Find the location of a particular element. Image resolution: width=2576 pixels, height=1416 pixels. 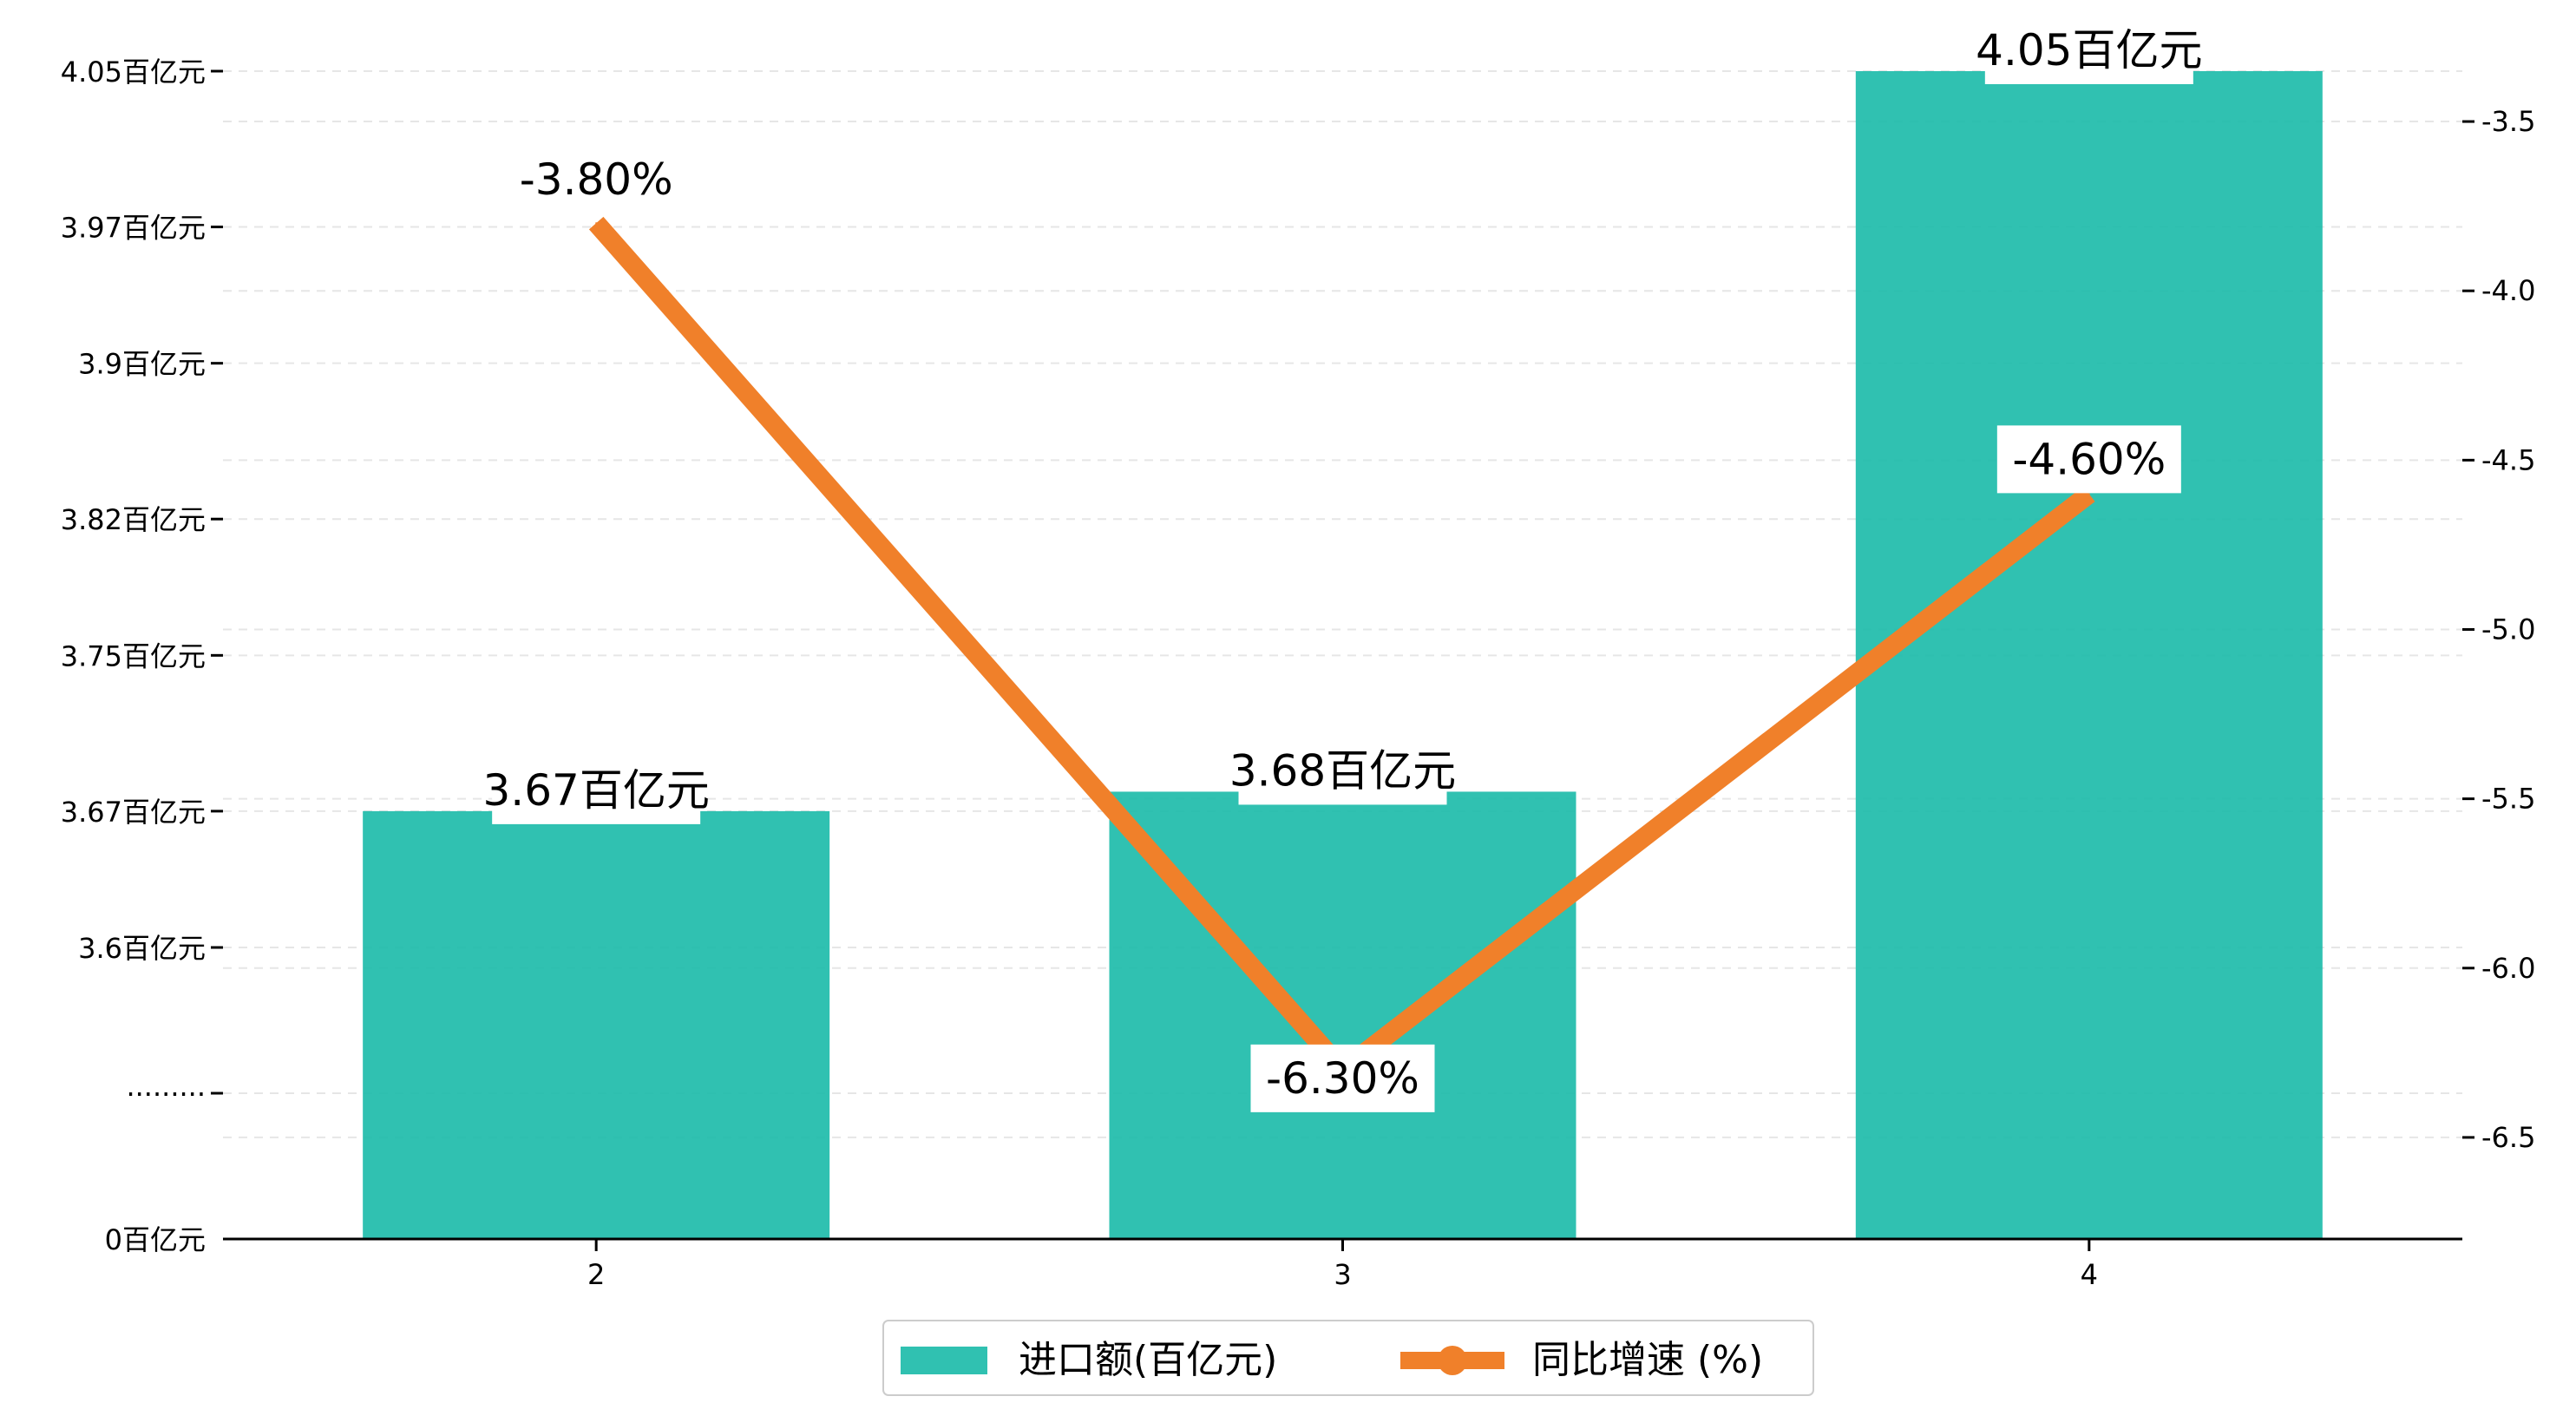

right-tick-label: -4.0 is located at coordinates (2508, 290).